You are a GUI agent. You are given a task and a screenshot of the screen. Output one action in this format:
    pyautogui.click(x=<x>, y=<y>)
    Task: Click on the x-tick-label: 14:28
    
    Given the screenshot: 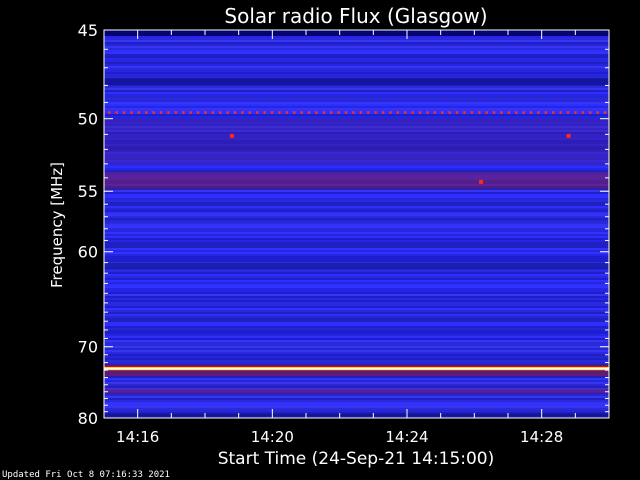 What is the action you would take?
    pyautogui.click(x=541, y=437)
    